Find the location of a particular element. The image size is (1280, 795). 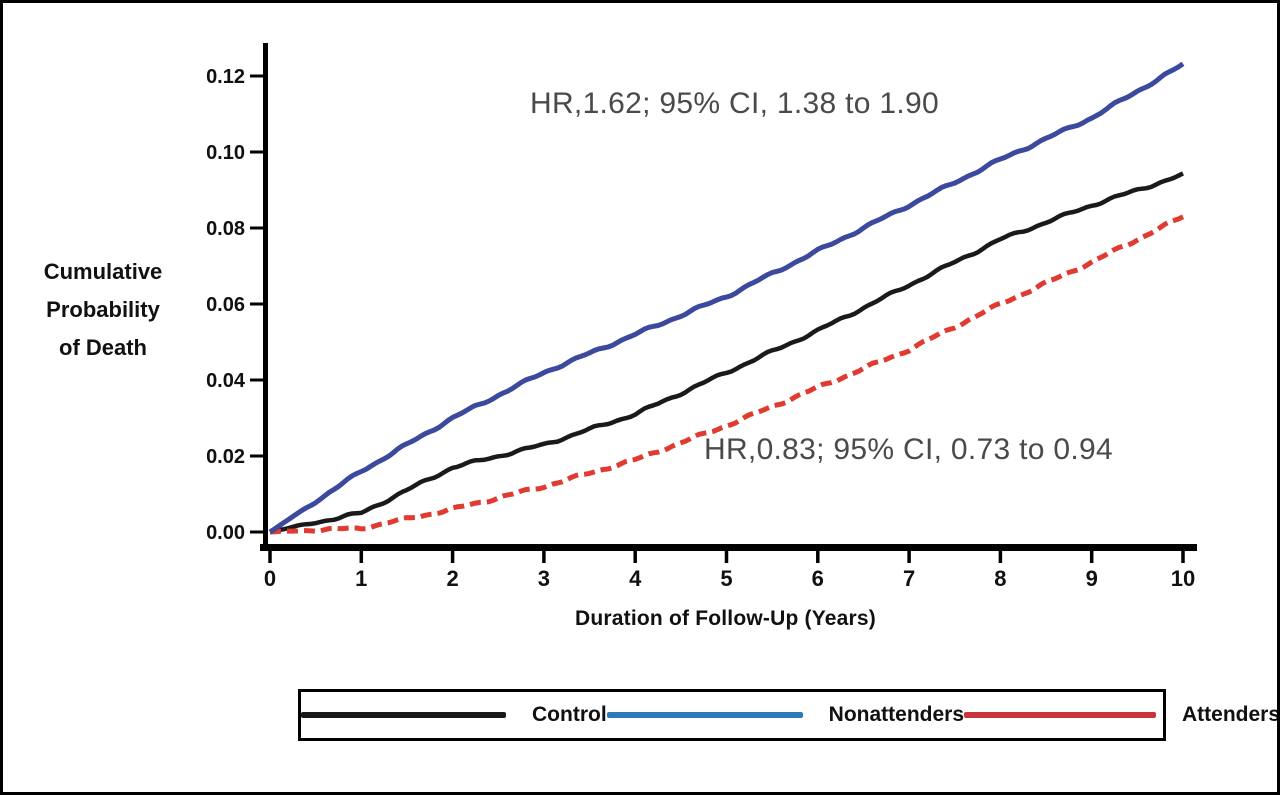

y-axis-title-line-1: Cumulative is located at coordinates (103, 271).